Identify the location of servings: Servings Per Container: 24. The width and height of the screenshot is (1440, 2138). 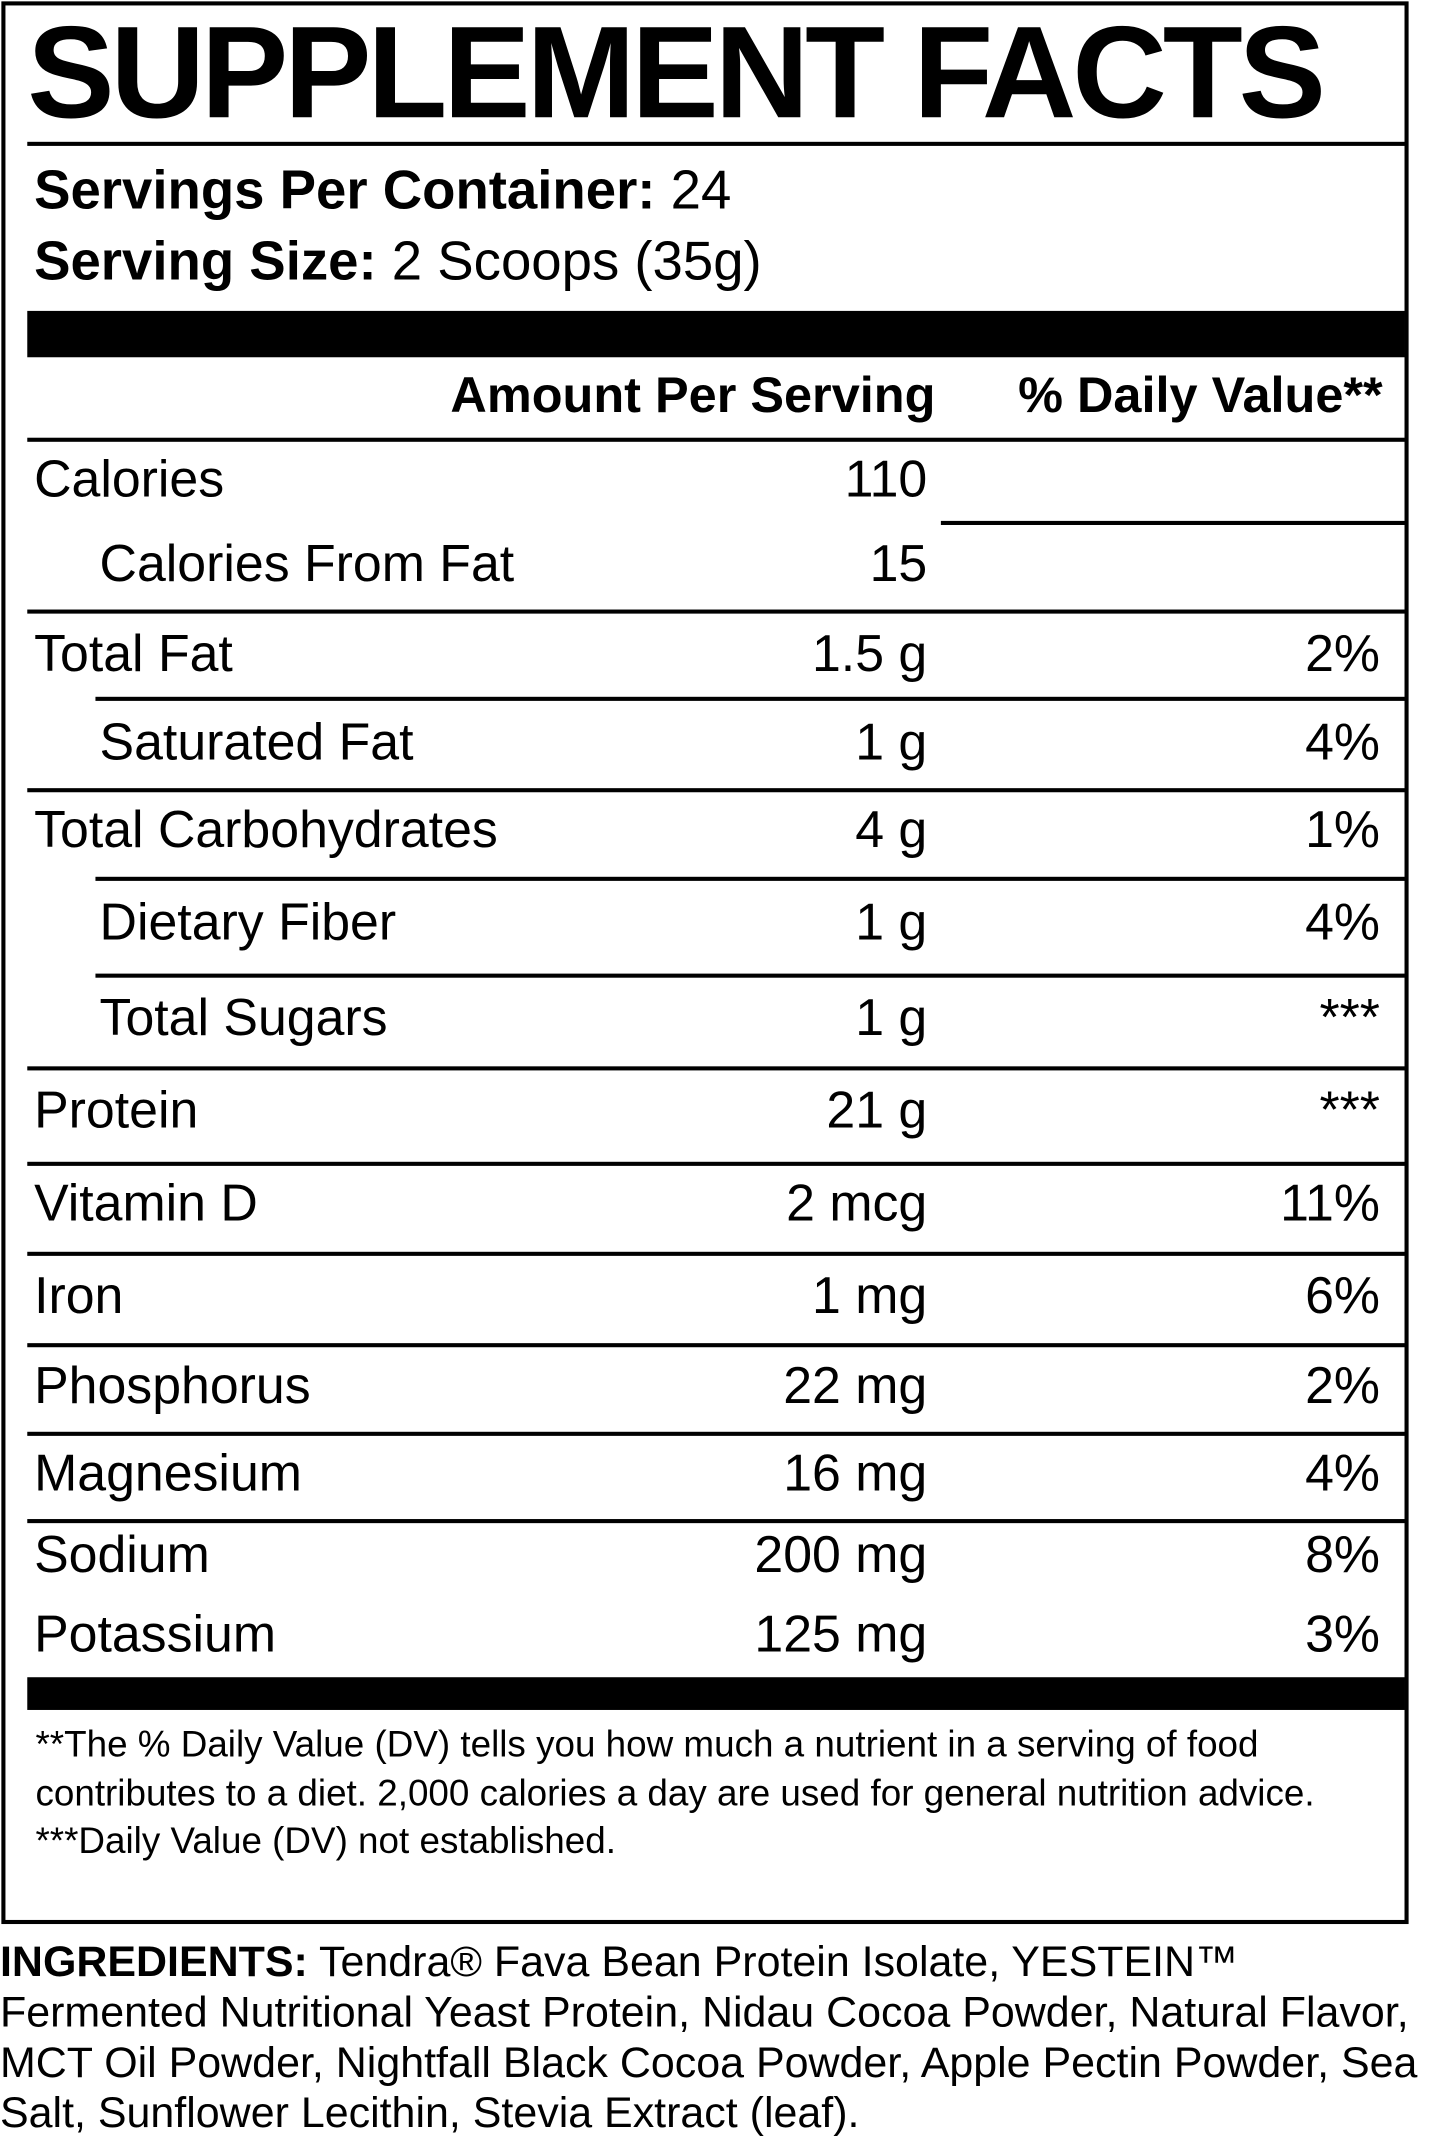
(382, 191).